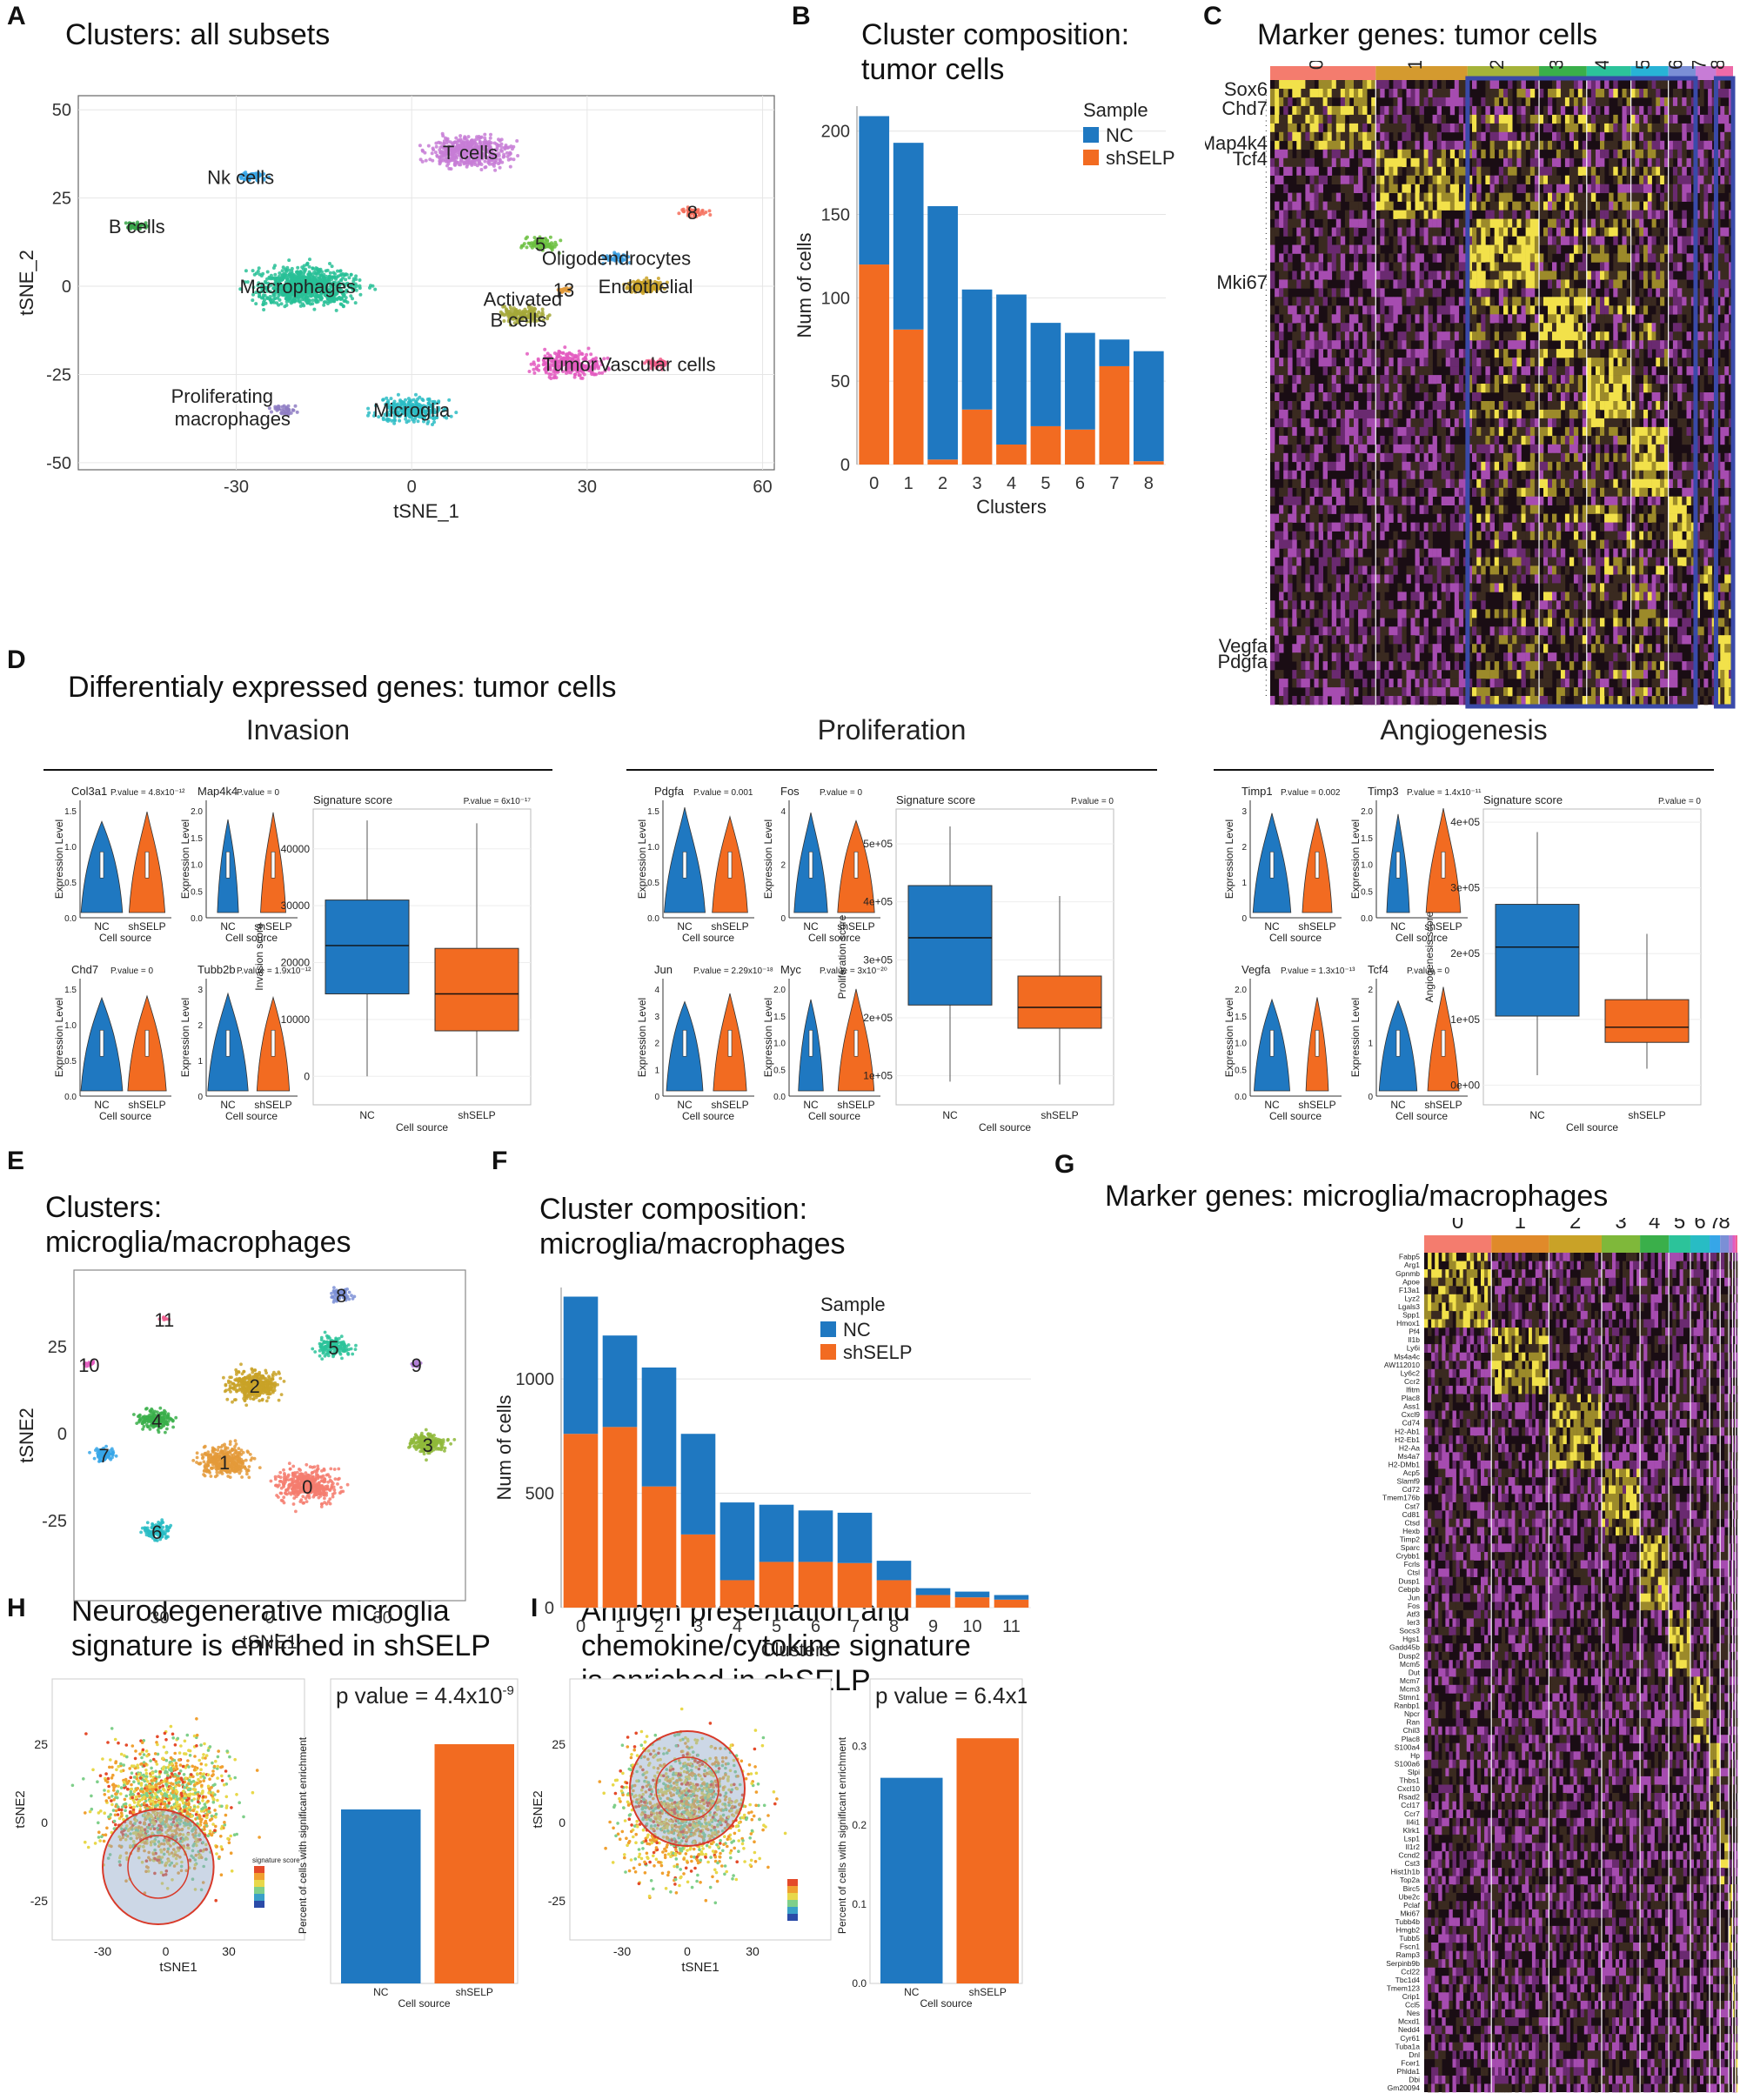  Describe the element at coordinates (58, 375) in the screenshot. I see `y-tick-label: -25` at that location.